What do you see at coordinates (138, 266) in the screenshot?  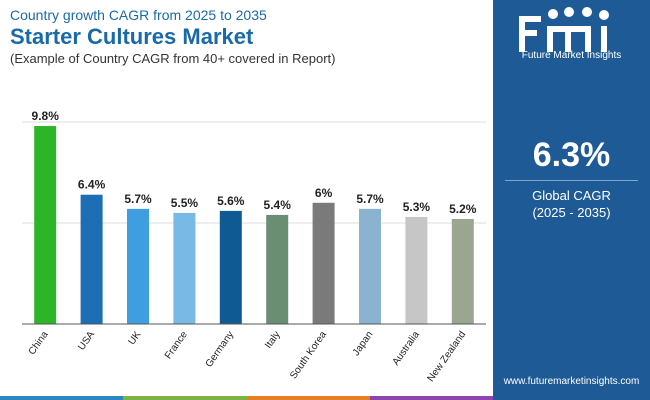 I see `bar-uk` at bounding box center [138, 266].